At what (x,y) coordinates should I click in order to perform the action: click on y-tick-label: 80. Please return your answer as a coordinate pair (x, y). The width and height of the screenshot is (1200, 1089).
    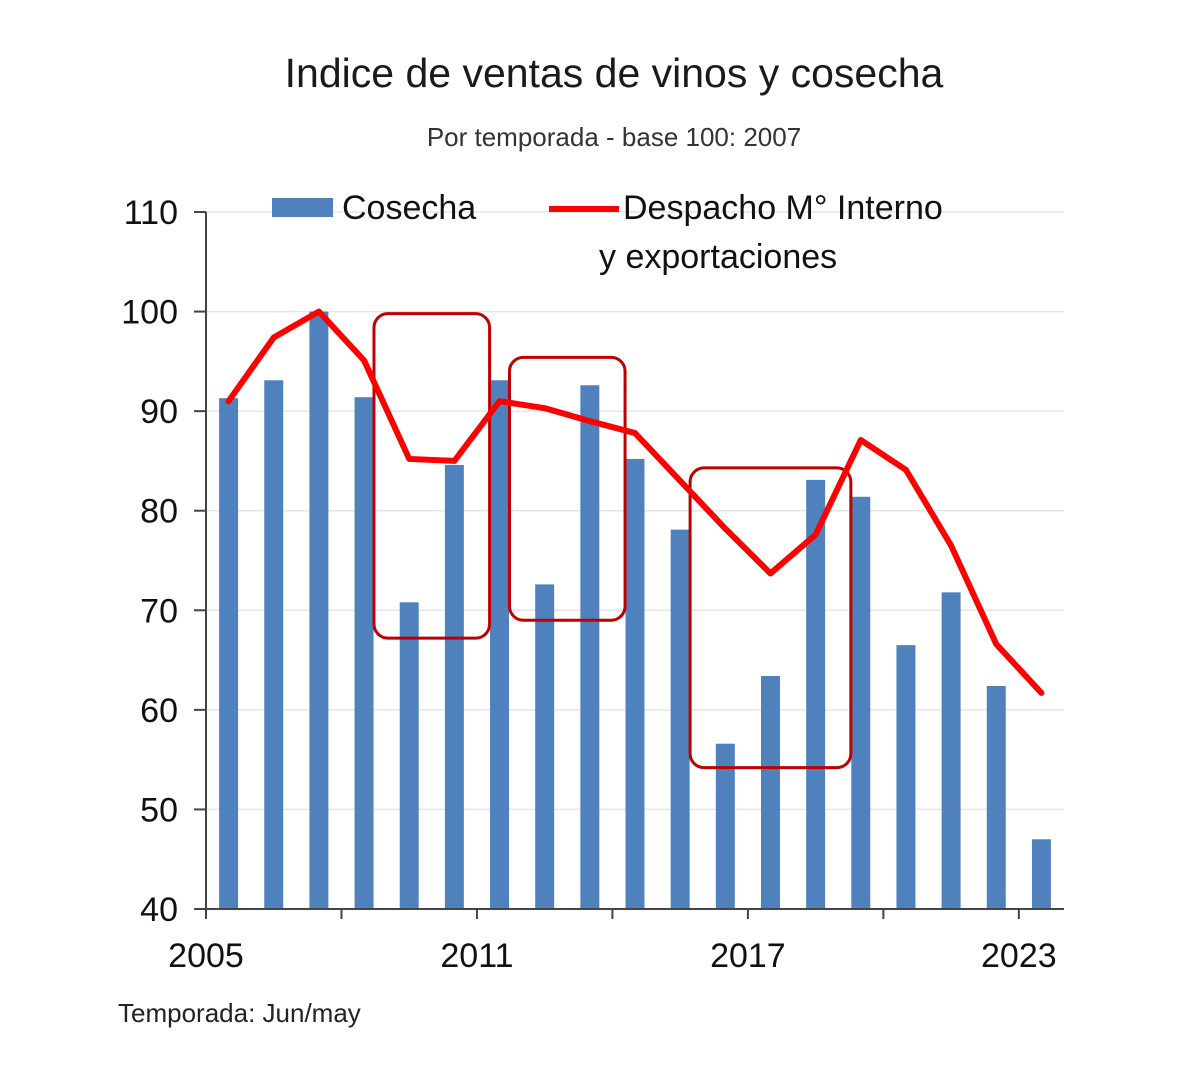
    Looking at the image, I should click on (159, 512).